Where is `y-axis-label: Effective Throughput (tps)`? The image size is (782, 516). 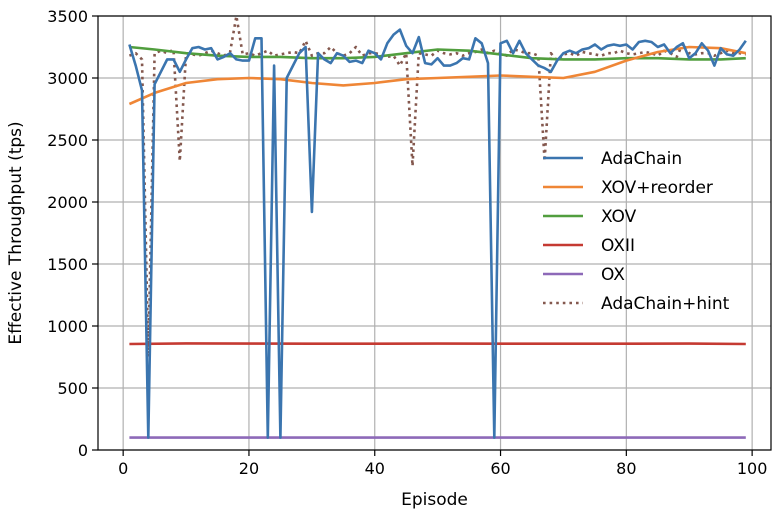 y-axis-label: Effective Throughput (tps) is located at coordinates (16, 232).